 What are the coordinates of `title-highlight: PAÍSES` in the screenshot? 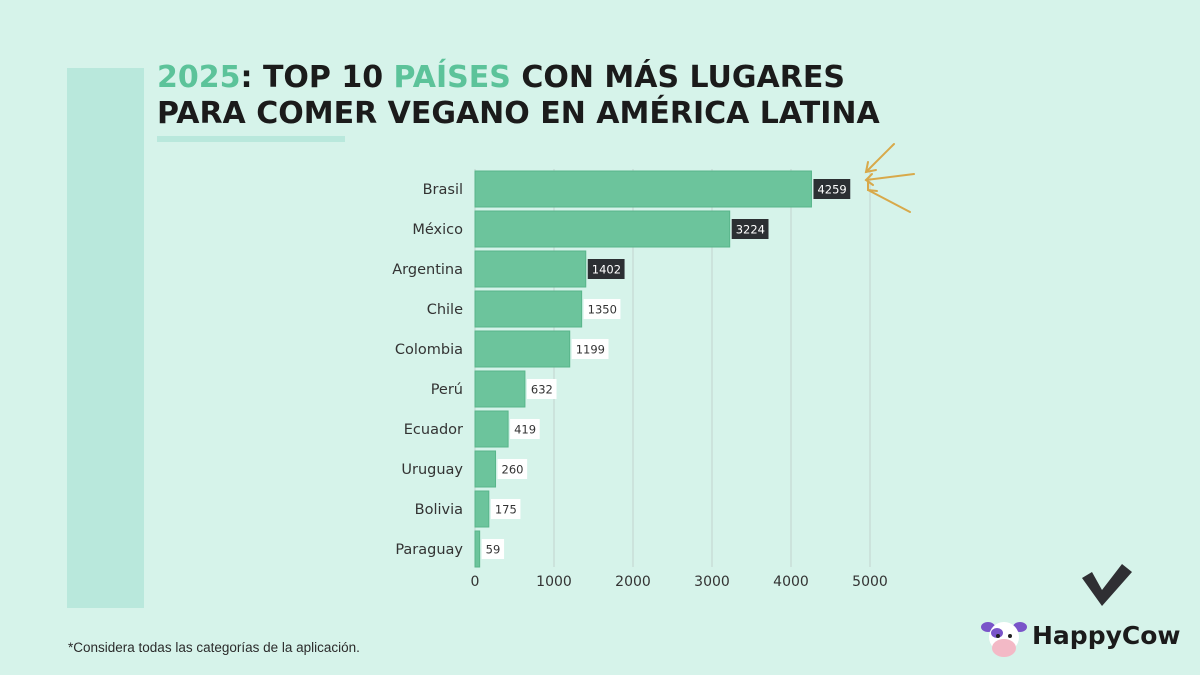 It's located at (452, 77).